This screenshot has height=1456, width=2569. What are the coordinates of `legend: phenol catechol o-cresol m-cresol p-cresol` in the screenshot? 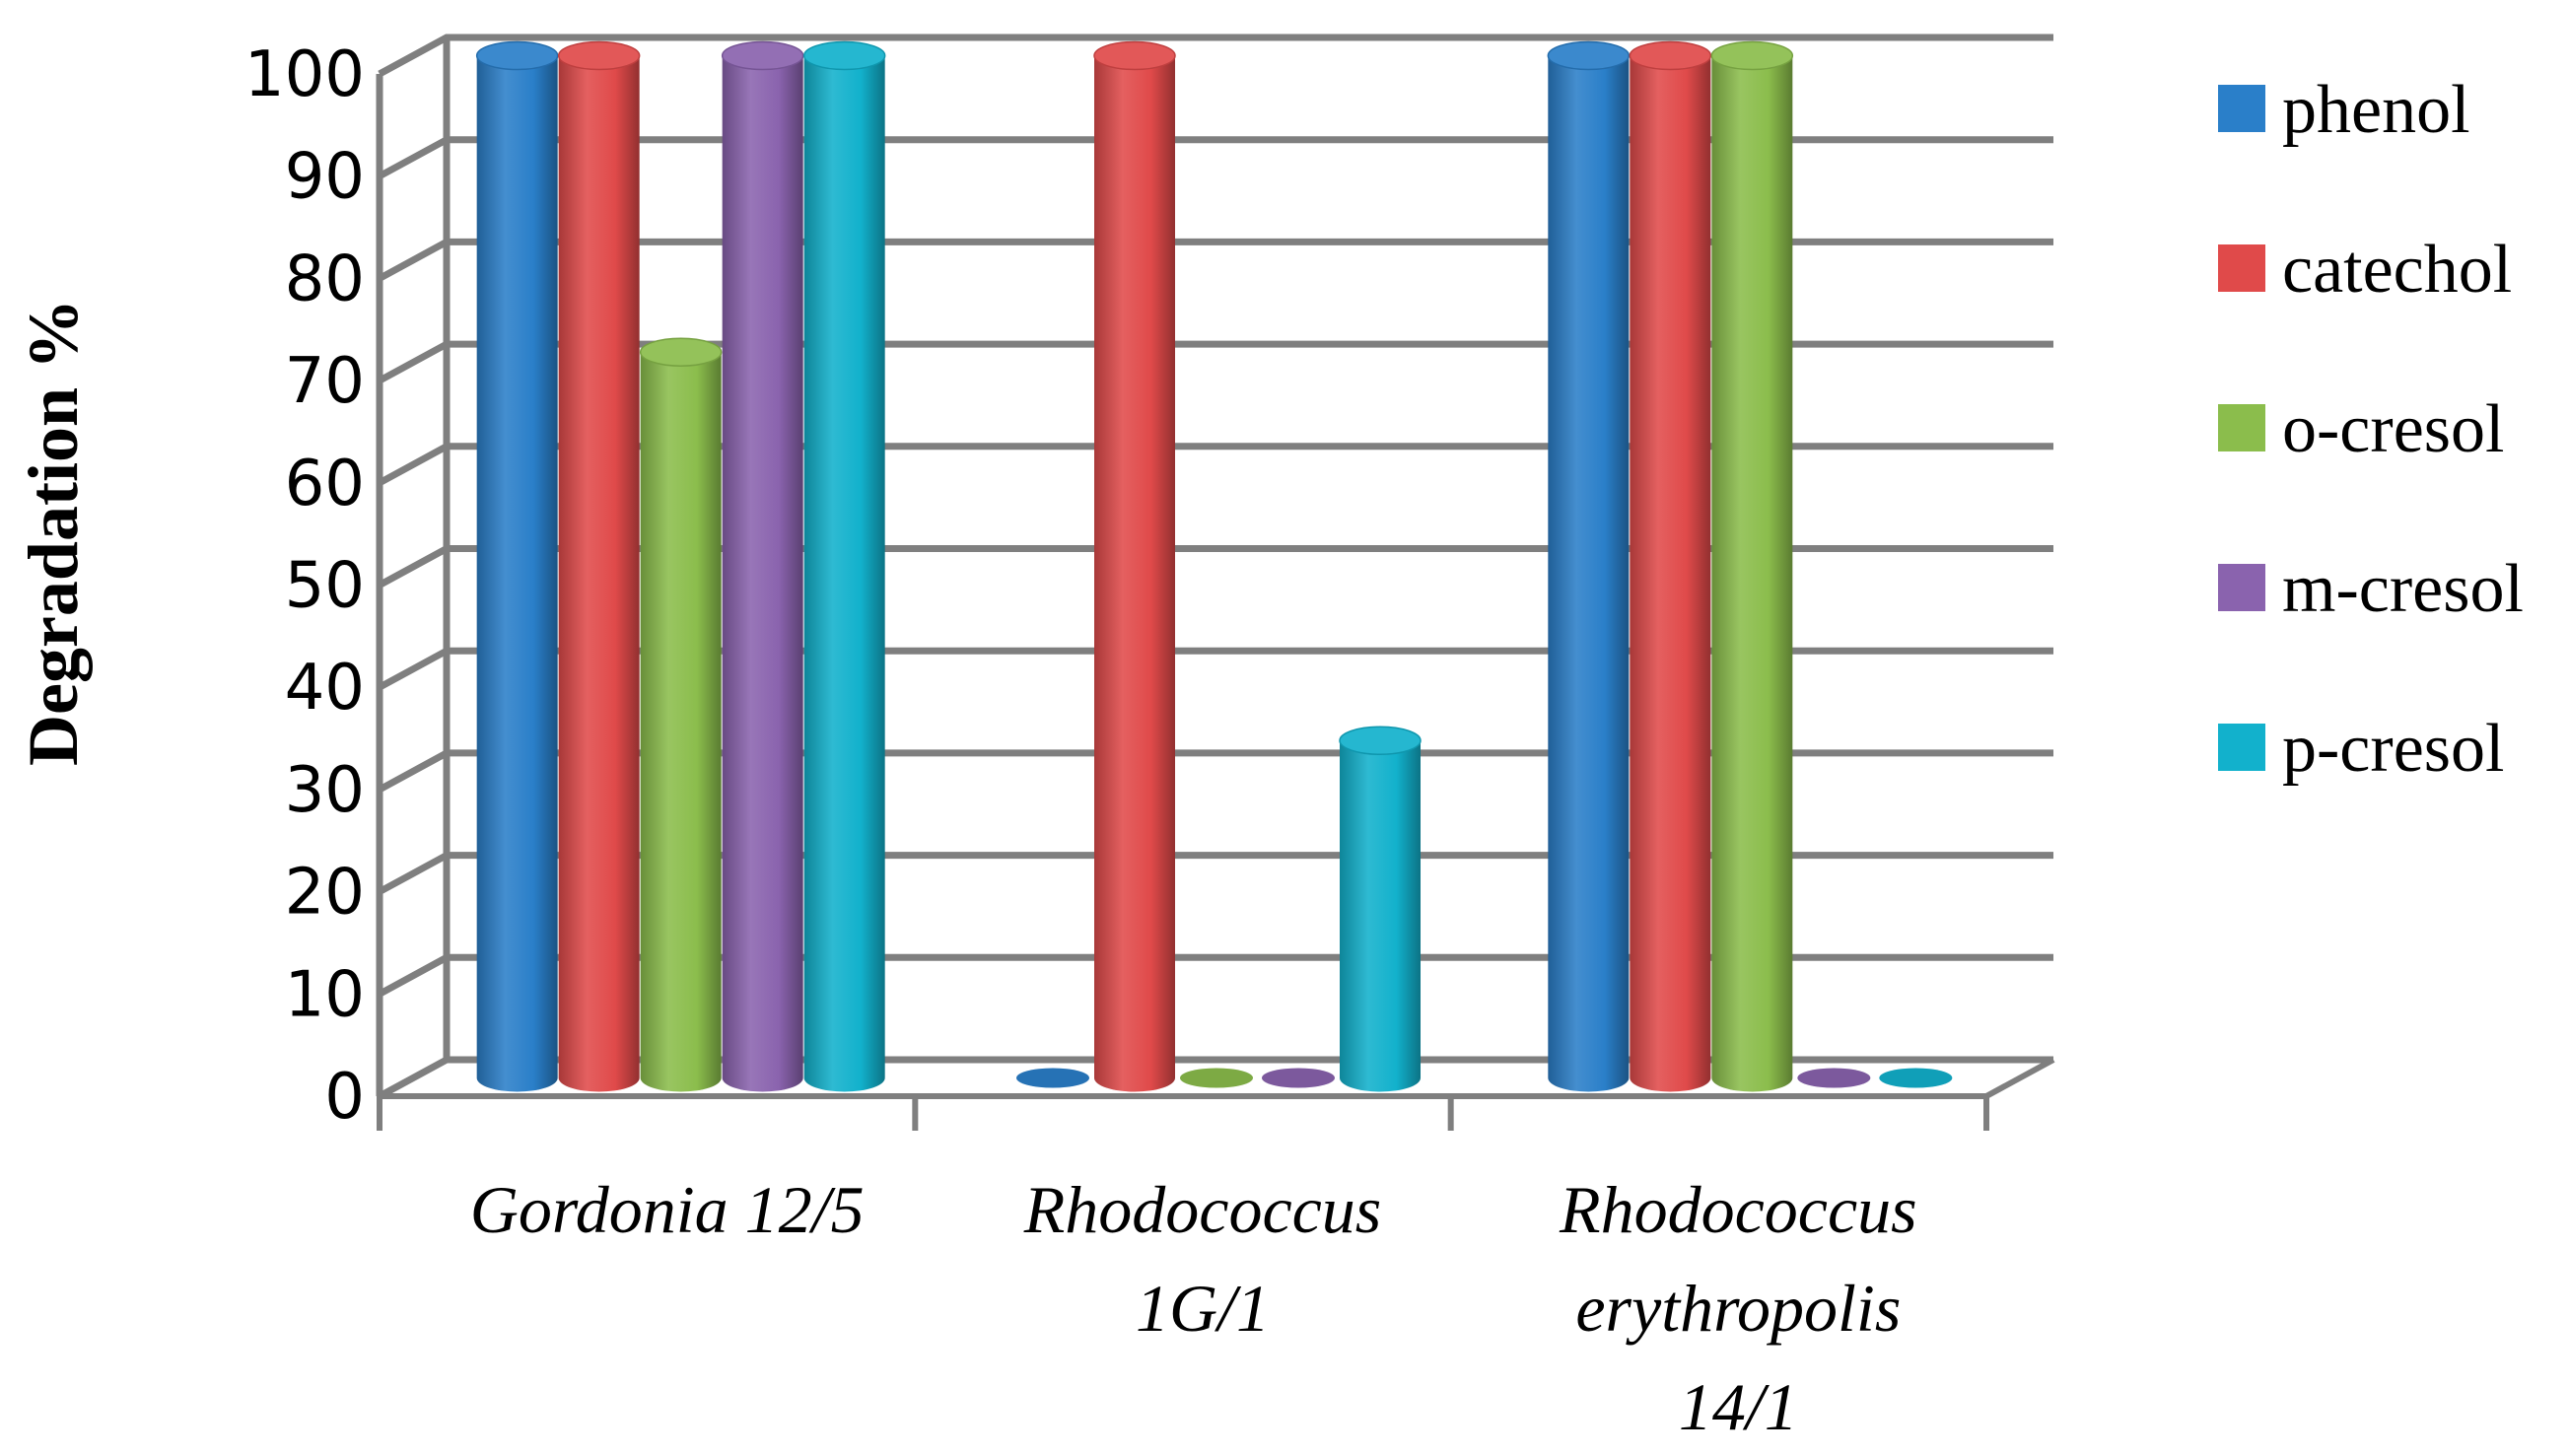 It's located at (2371, 429).